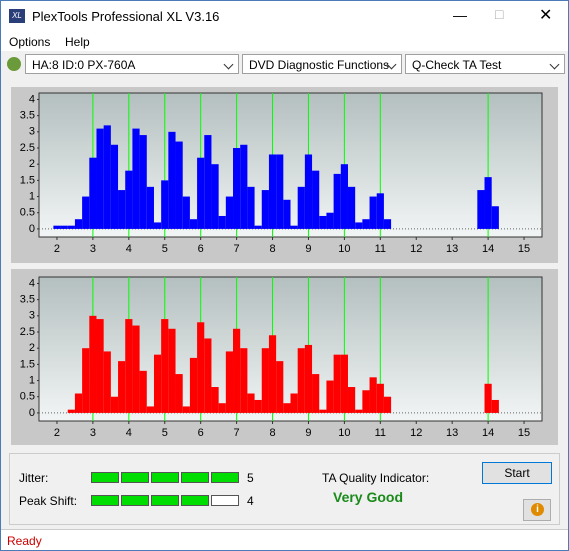 The image size is (569, 551). I want to click on x-tick-label: 9, so click(308, 433).